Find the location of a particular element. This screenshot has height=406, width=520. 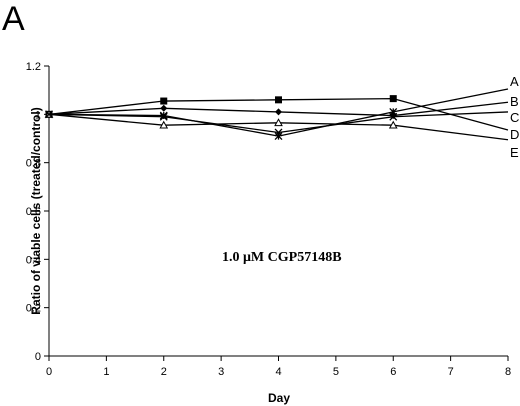

series-layer is located at coordinates (276, 114).